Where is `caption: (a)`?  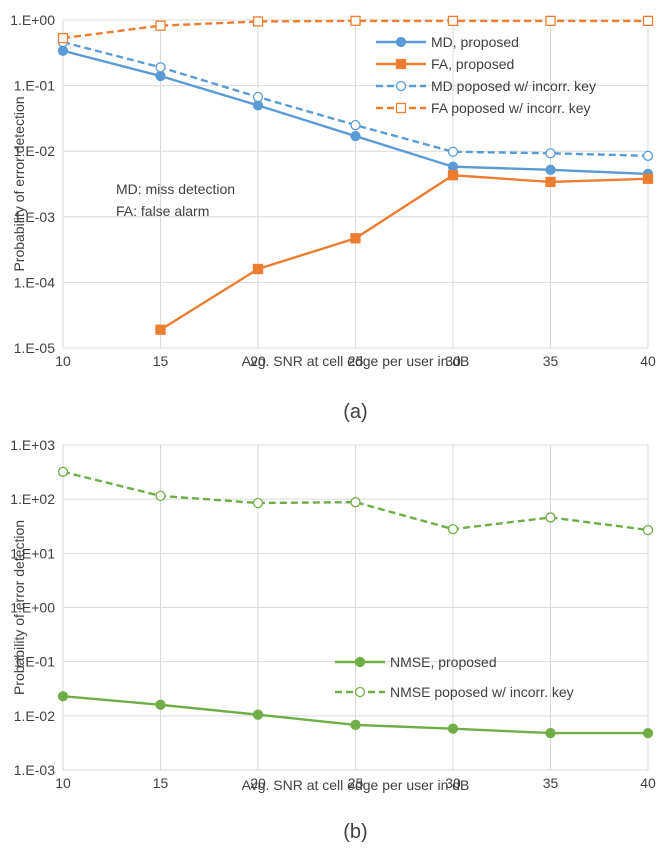
caption: (a) is located at coordinates (355, 412).